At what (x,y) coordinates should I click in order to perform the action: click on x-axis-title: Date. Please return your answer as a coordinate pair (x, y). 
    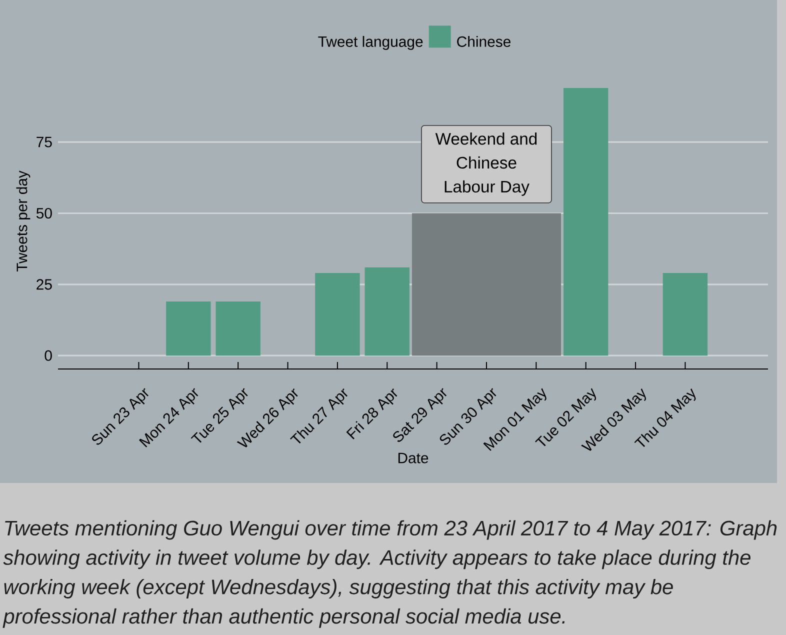
    Looking at the image, I should click on (413, 458).